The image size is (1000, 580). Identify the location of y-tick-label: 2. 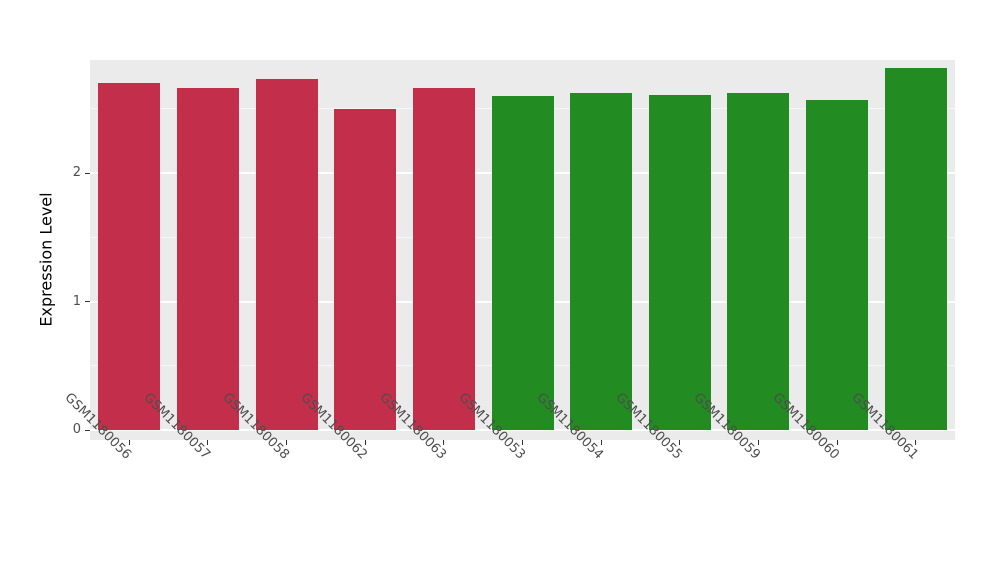
(76, 172).